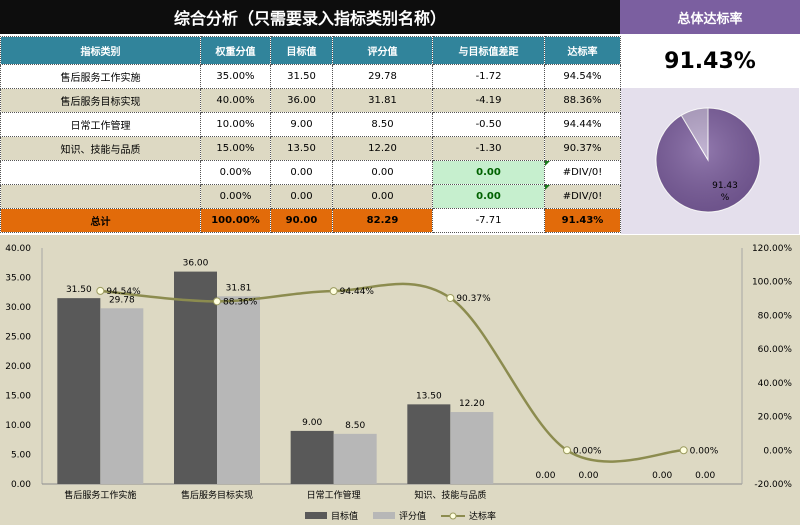 The image size is (800, 528). I want to click on table-row: 售后服务目标实现 40.00% 36.00 31.81 -4.19 88.36%, so click(310, 100).